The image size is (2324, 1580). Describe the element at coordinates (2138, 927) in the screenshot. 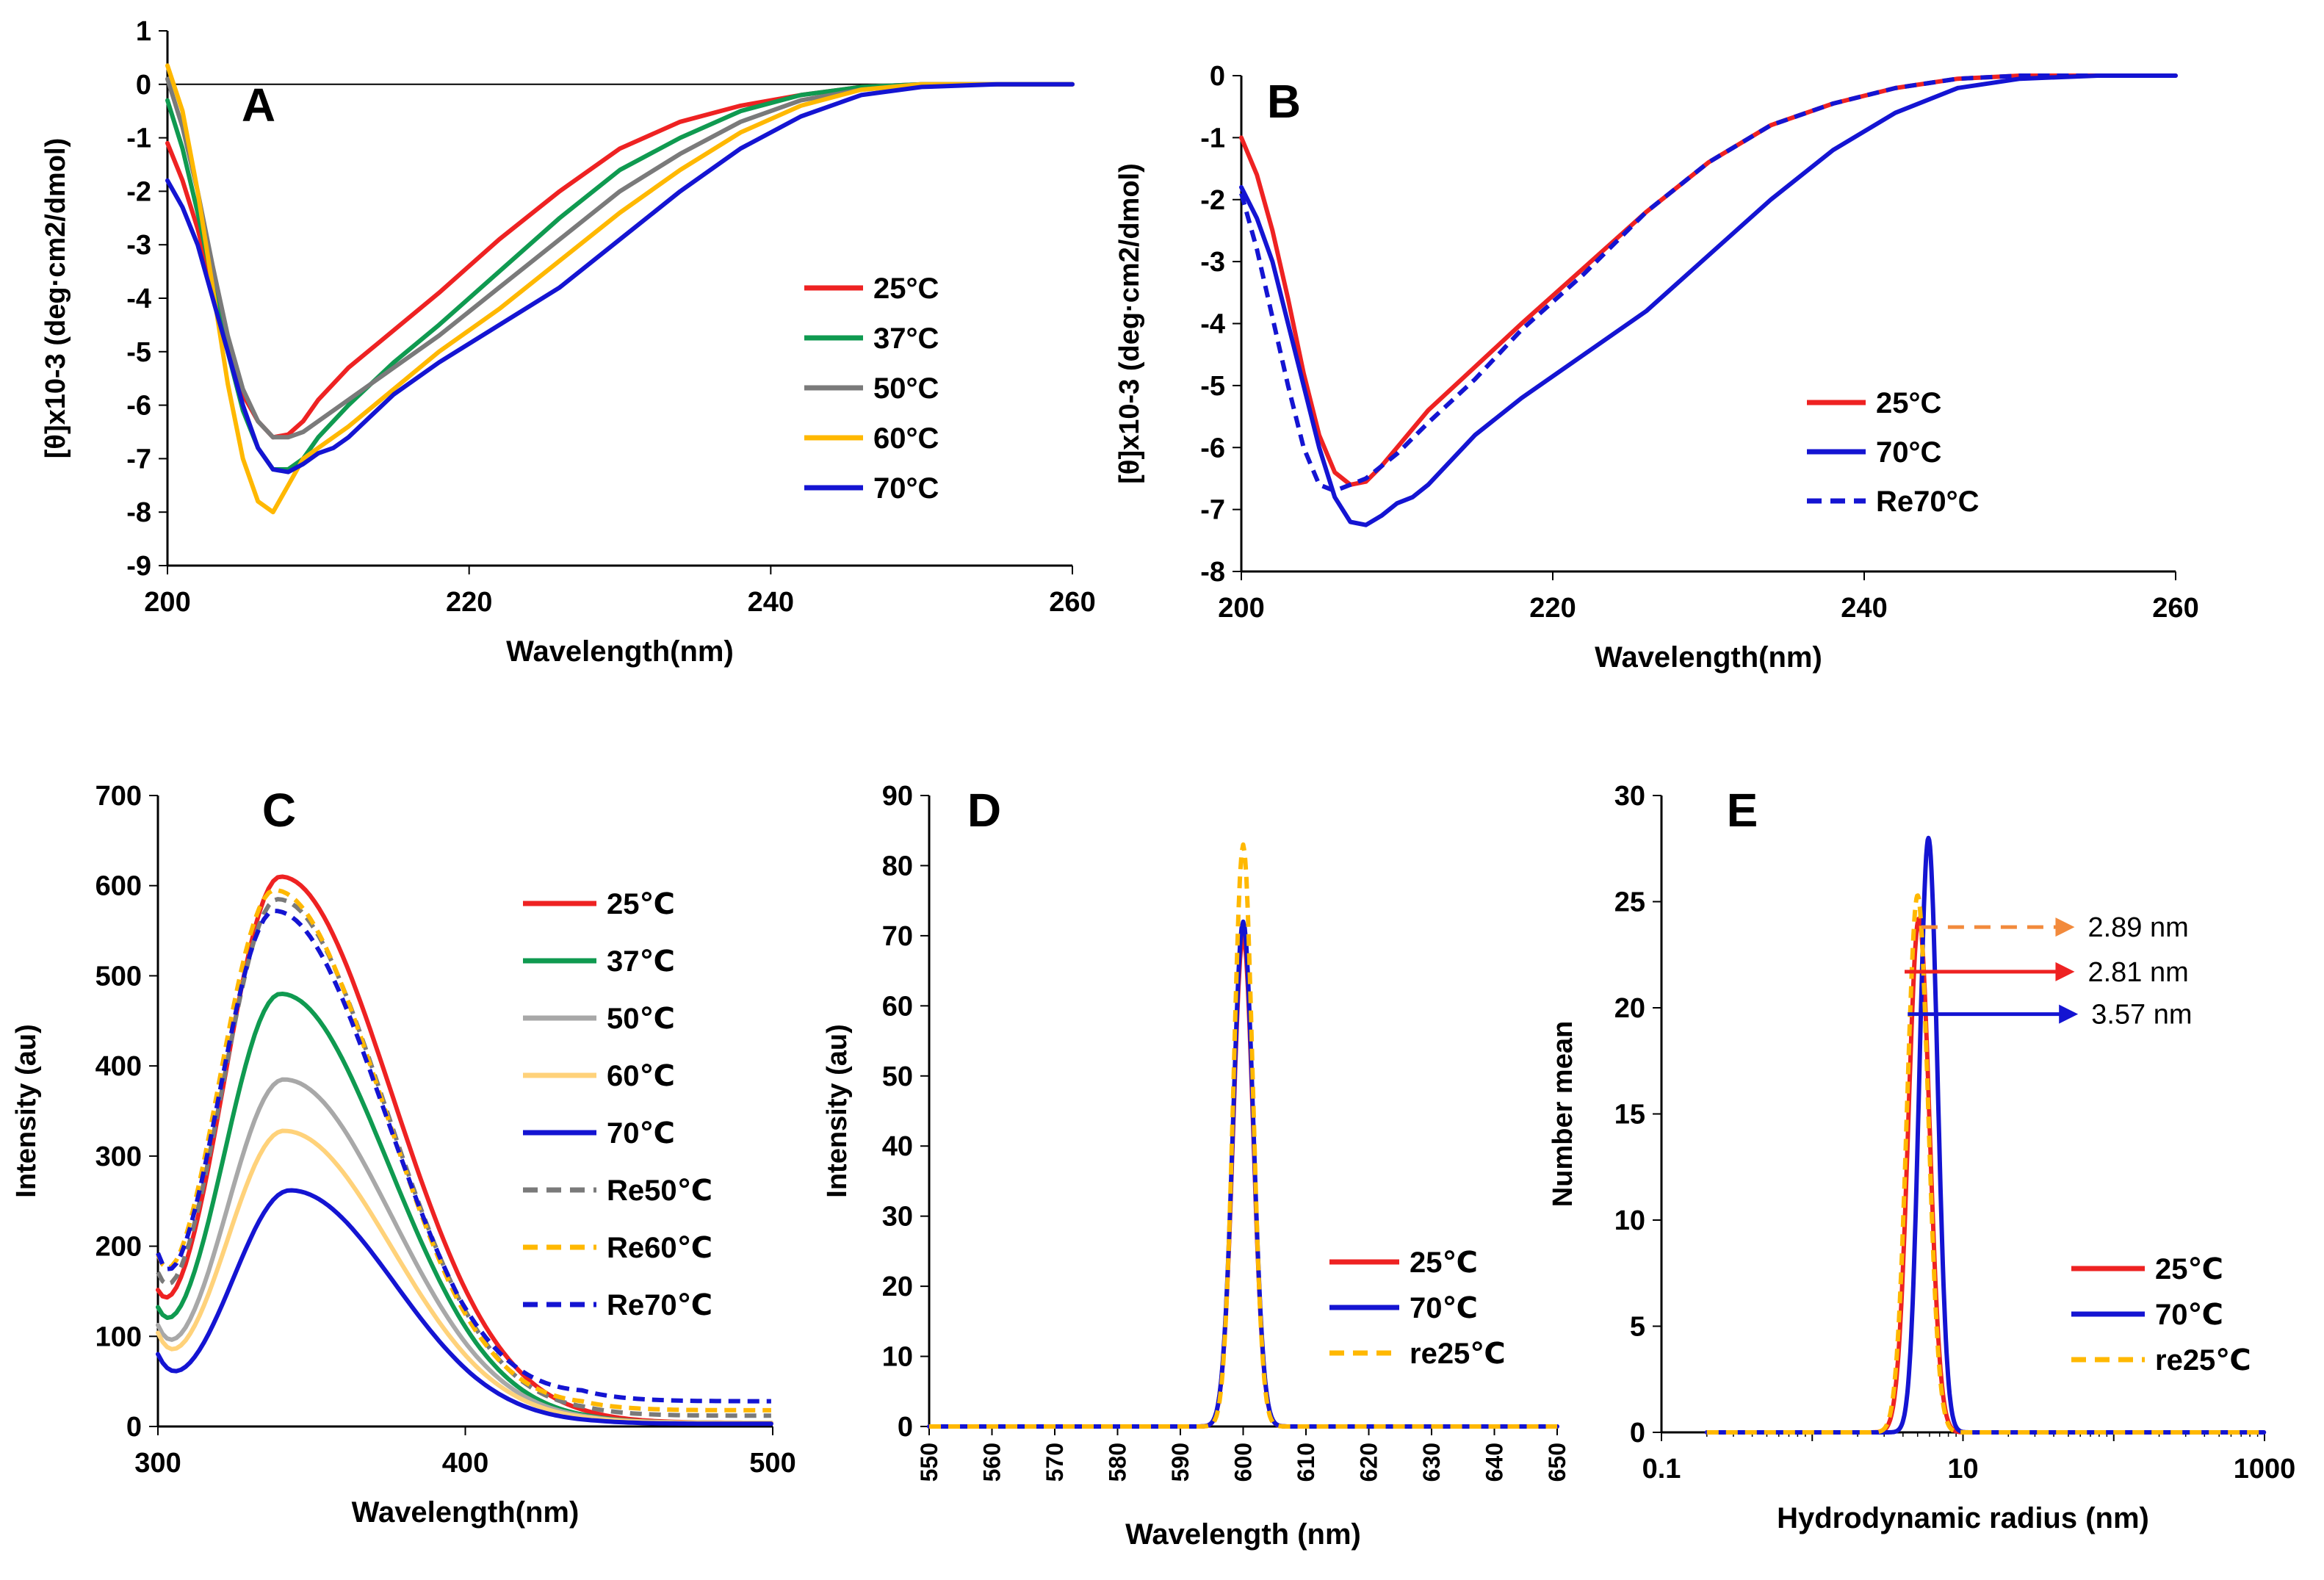

I see `annotation-label: 2.89 nm` at that location.